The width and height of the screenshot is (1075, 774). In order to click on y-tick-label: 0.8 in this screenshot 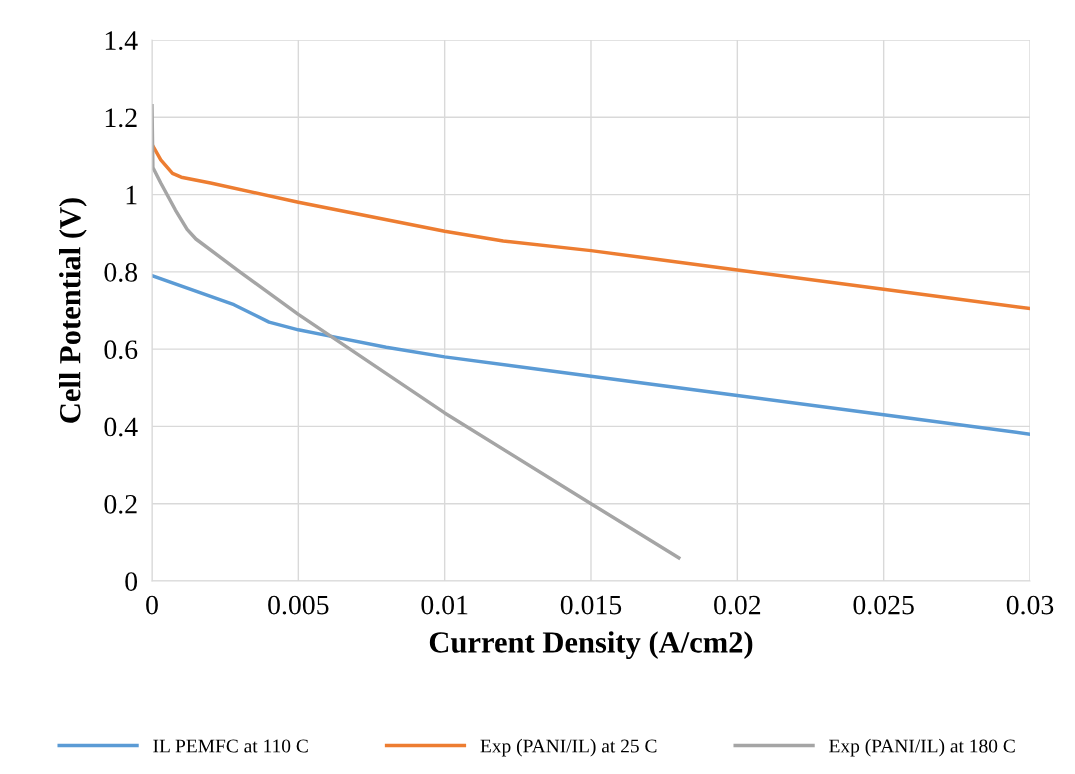, I will do `click(121, 272)`.